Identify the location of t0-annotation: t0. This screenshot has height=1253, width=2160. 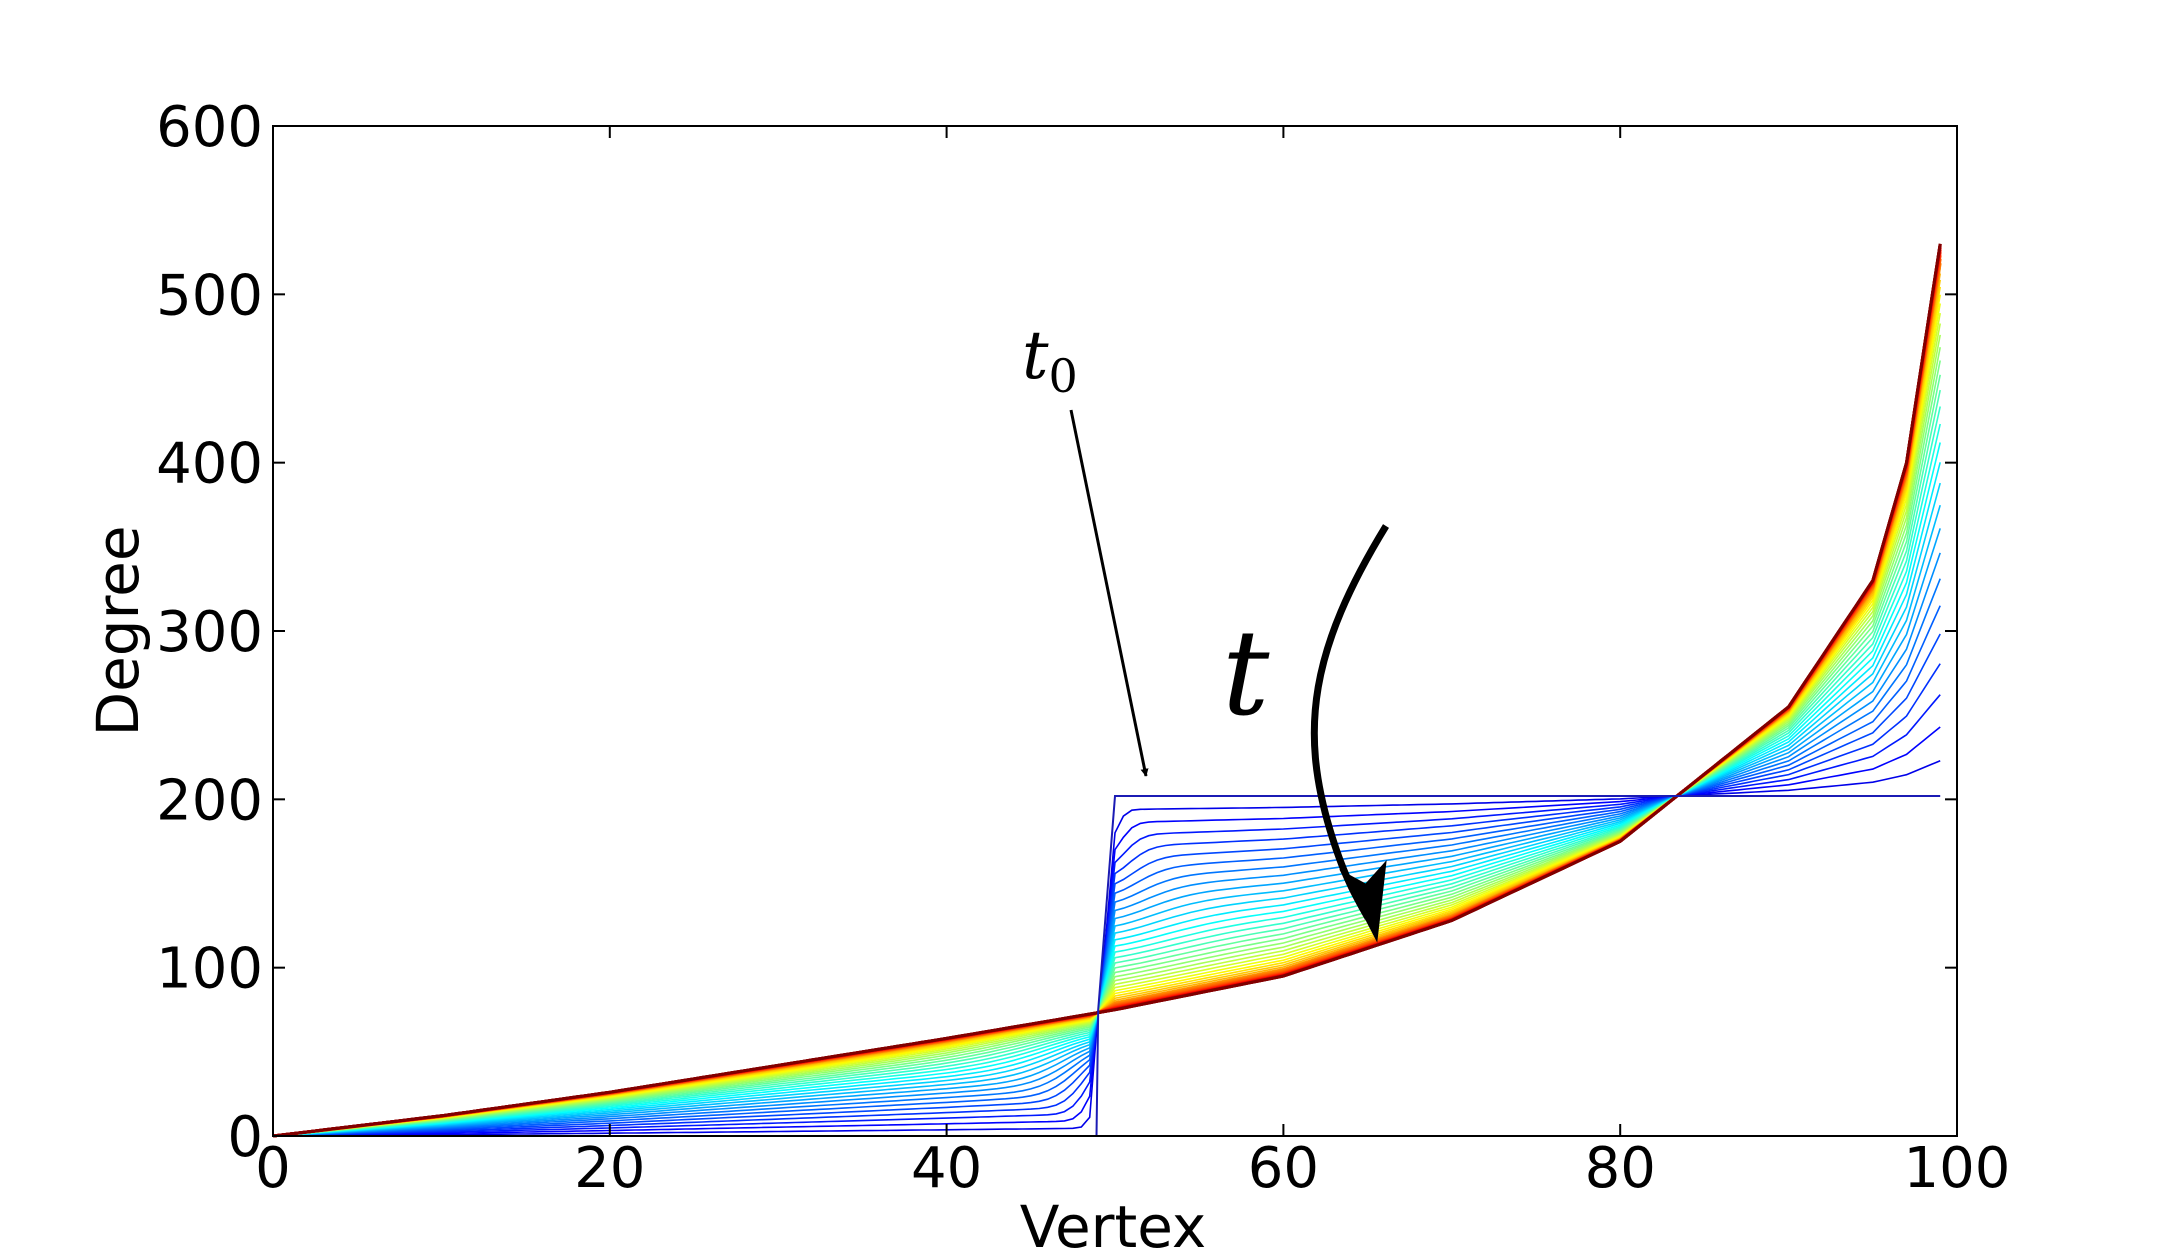
(1085, 547).